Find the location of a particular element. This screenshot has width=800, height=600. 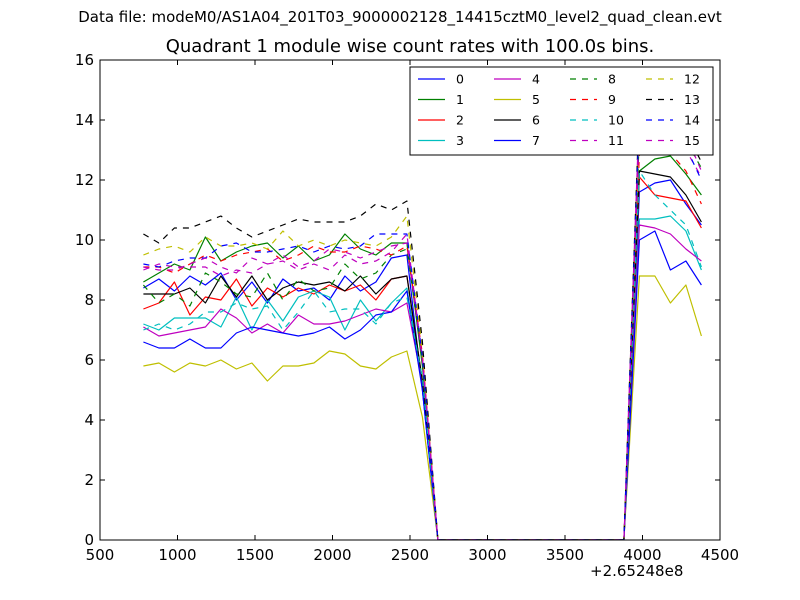

x-tick-label: 2000 is located at coordinates (332, 555).